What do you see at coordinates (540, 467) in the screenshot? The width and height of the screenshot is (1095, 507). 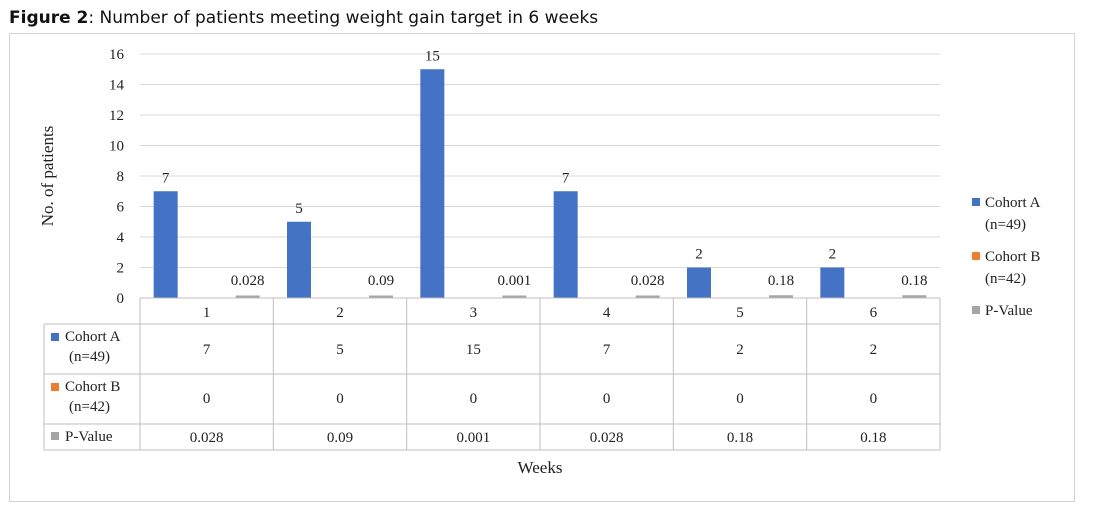 I see `x-axis-title: Weeks` at bounding box center [540, 467].